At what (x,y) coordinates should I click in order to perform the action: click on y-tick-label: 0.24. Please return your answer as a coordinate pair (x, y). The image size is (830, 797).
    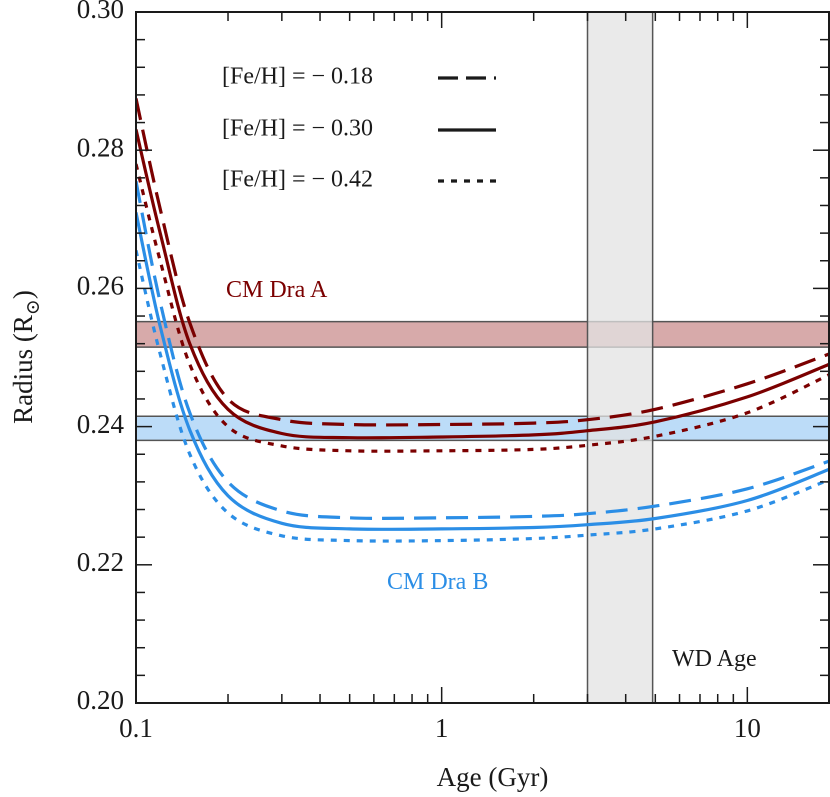
    Looking at the image, I should click on (101, 424).